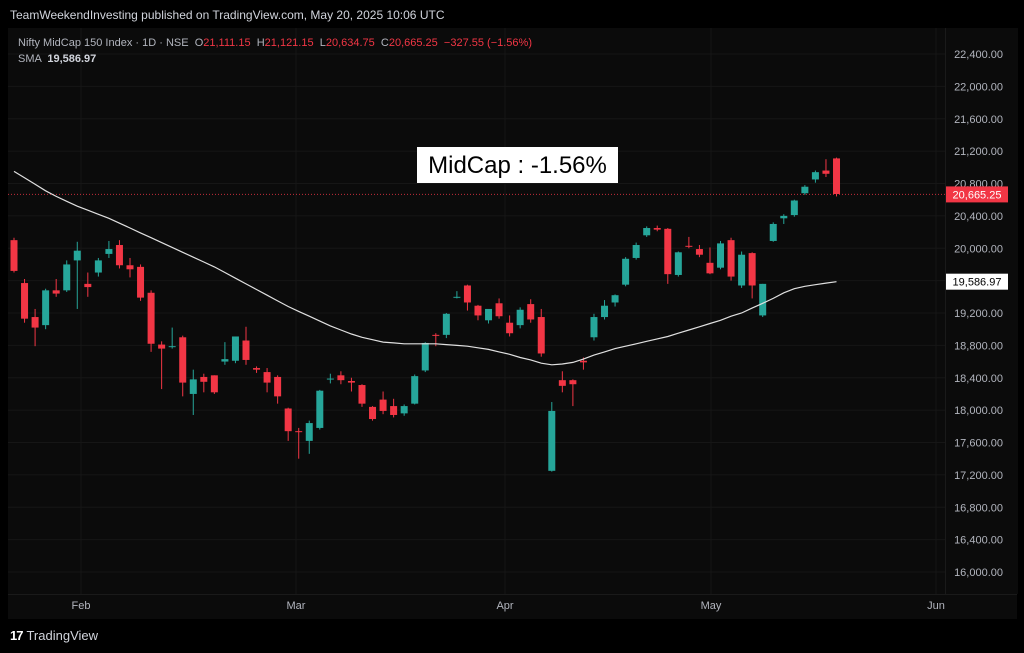  What do you see at coordinates (978, 346) in the screenshot?
I see `y-tick-label: 18,800.00` at bounding box center [978, 346].